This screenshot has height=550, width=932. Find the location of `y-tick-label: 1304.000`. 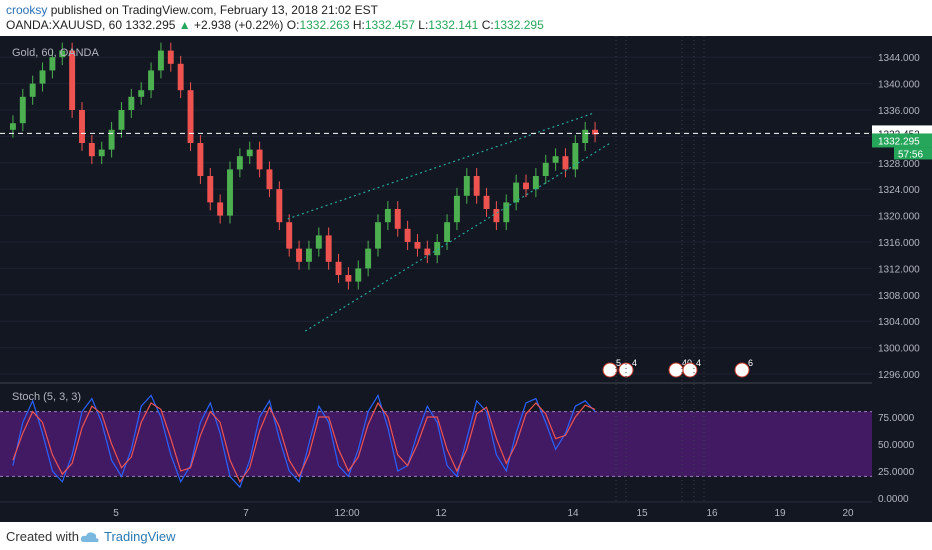

y-tick-label: 1304.000 is located at coordinates (899, 322).